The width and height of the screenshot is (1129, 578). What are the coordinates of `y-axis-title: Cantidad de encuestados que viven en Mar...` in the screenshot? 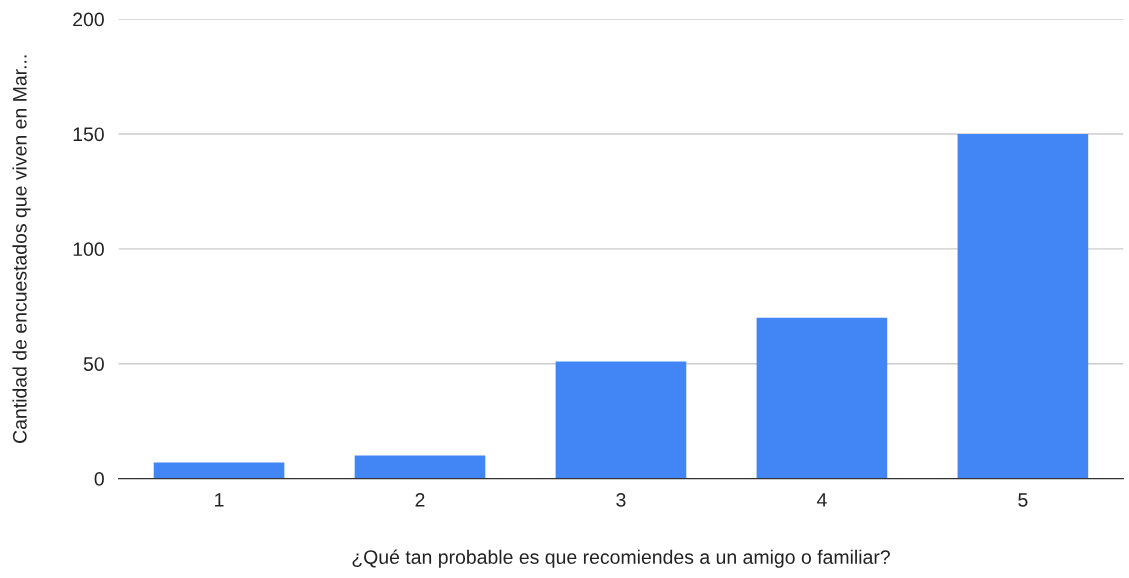 It's located at (21, 249).